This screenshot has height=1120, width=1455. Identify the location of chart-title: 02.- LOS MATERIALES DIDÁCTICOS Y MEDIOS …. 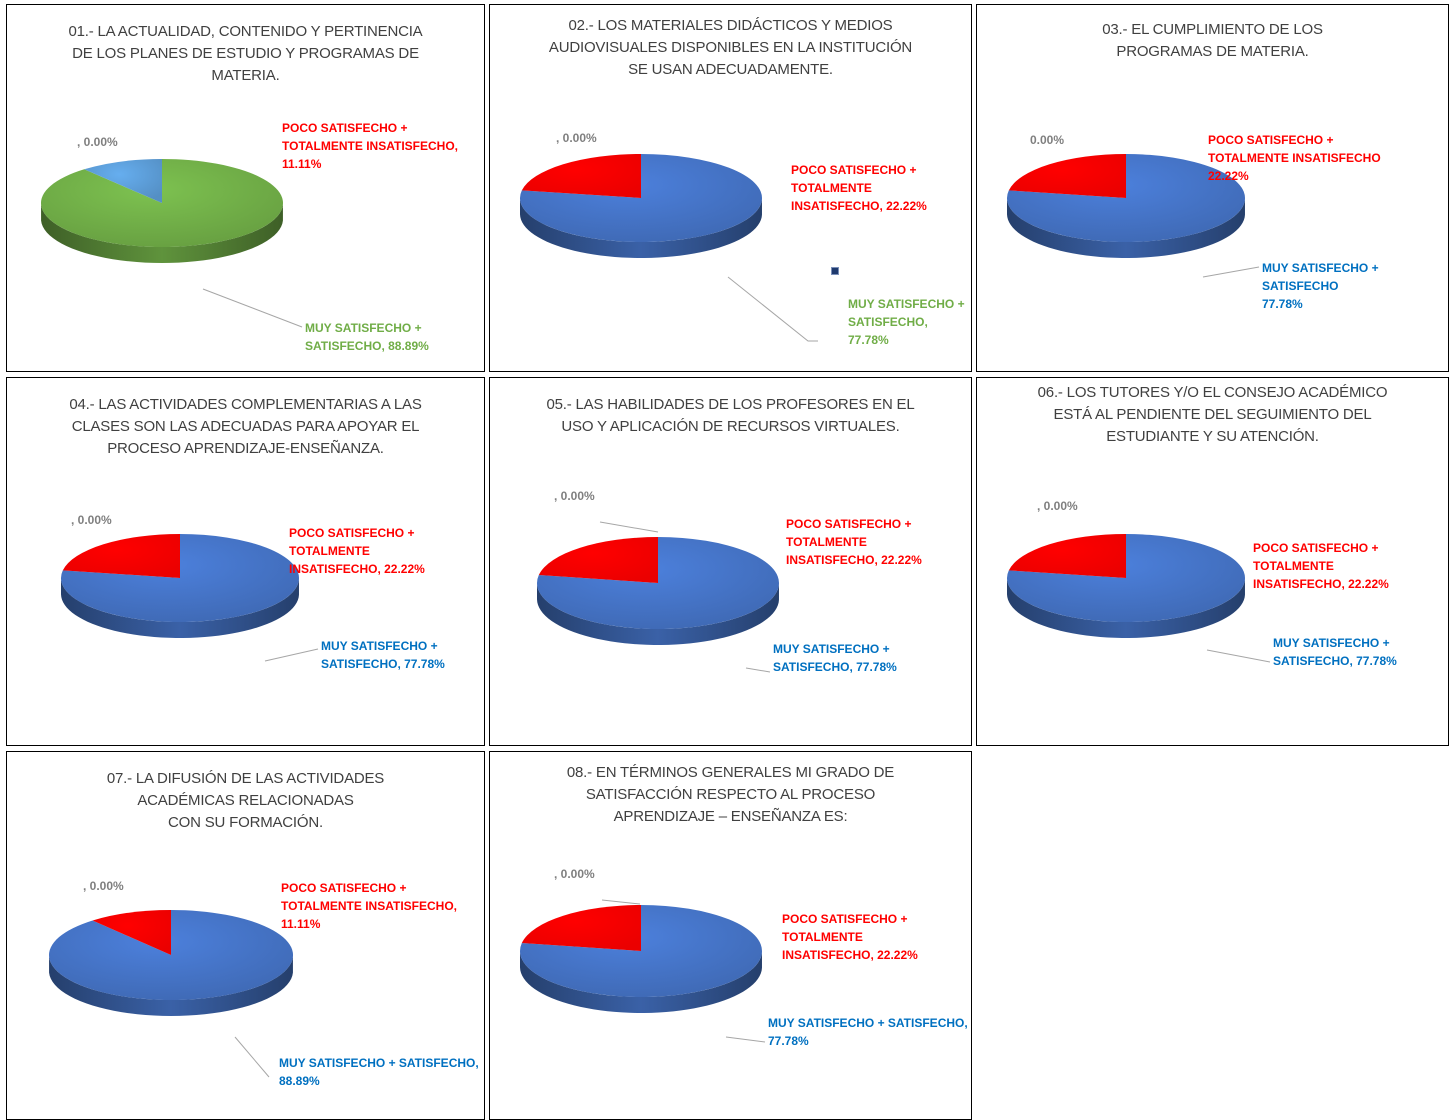
(730, 47).